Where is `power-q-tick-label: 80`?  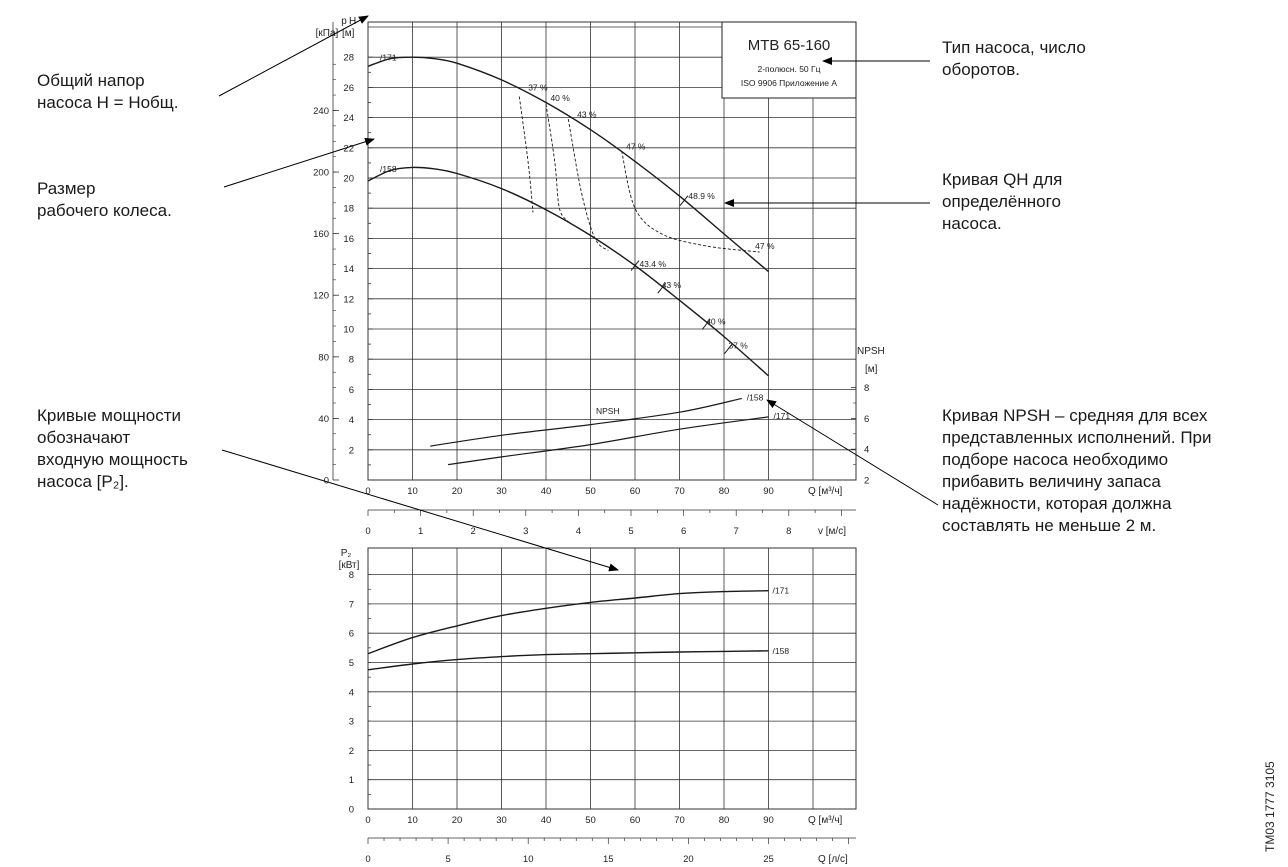 power-q-tick-label: 80 is located at coordinates (724, 820).